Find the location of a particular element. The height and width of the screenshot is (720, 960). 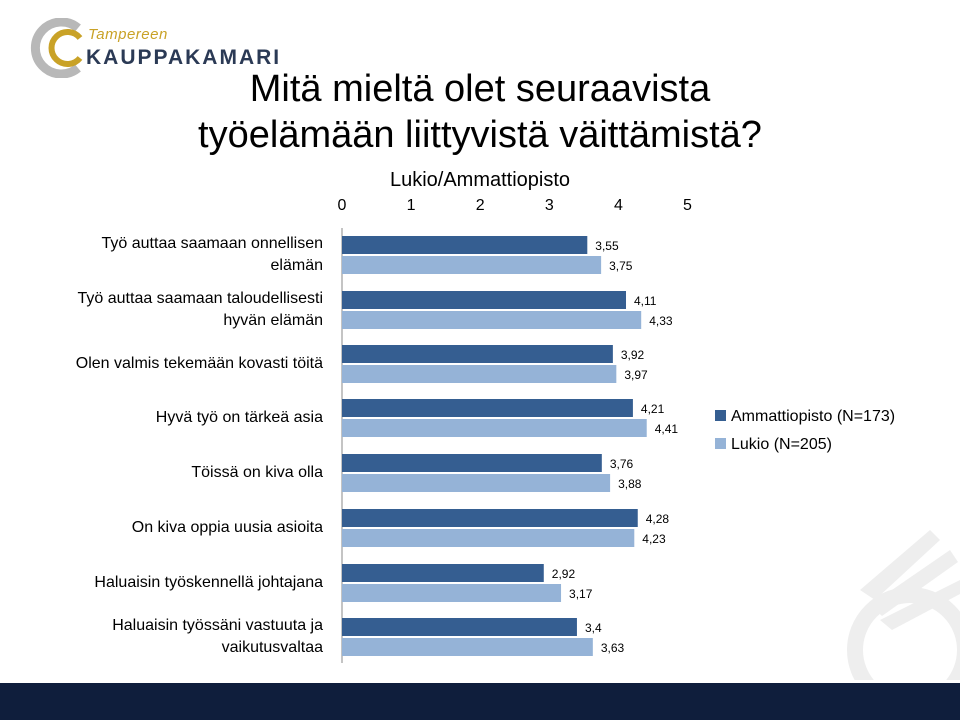

data-label: 3,75 is located at coordinates (621, 266).